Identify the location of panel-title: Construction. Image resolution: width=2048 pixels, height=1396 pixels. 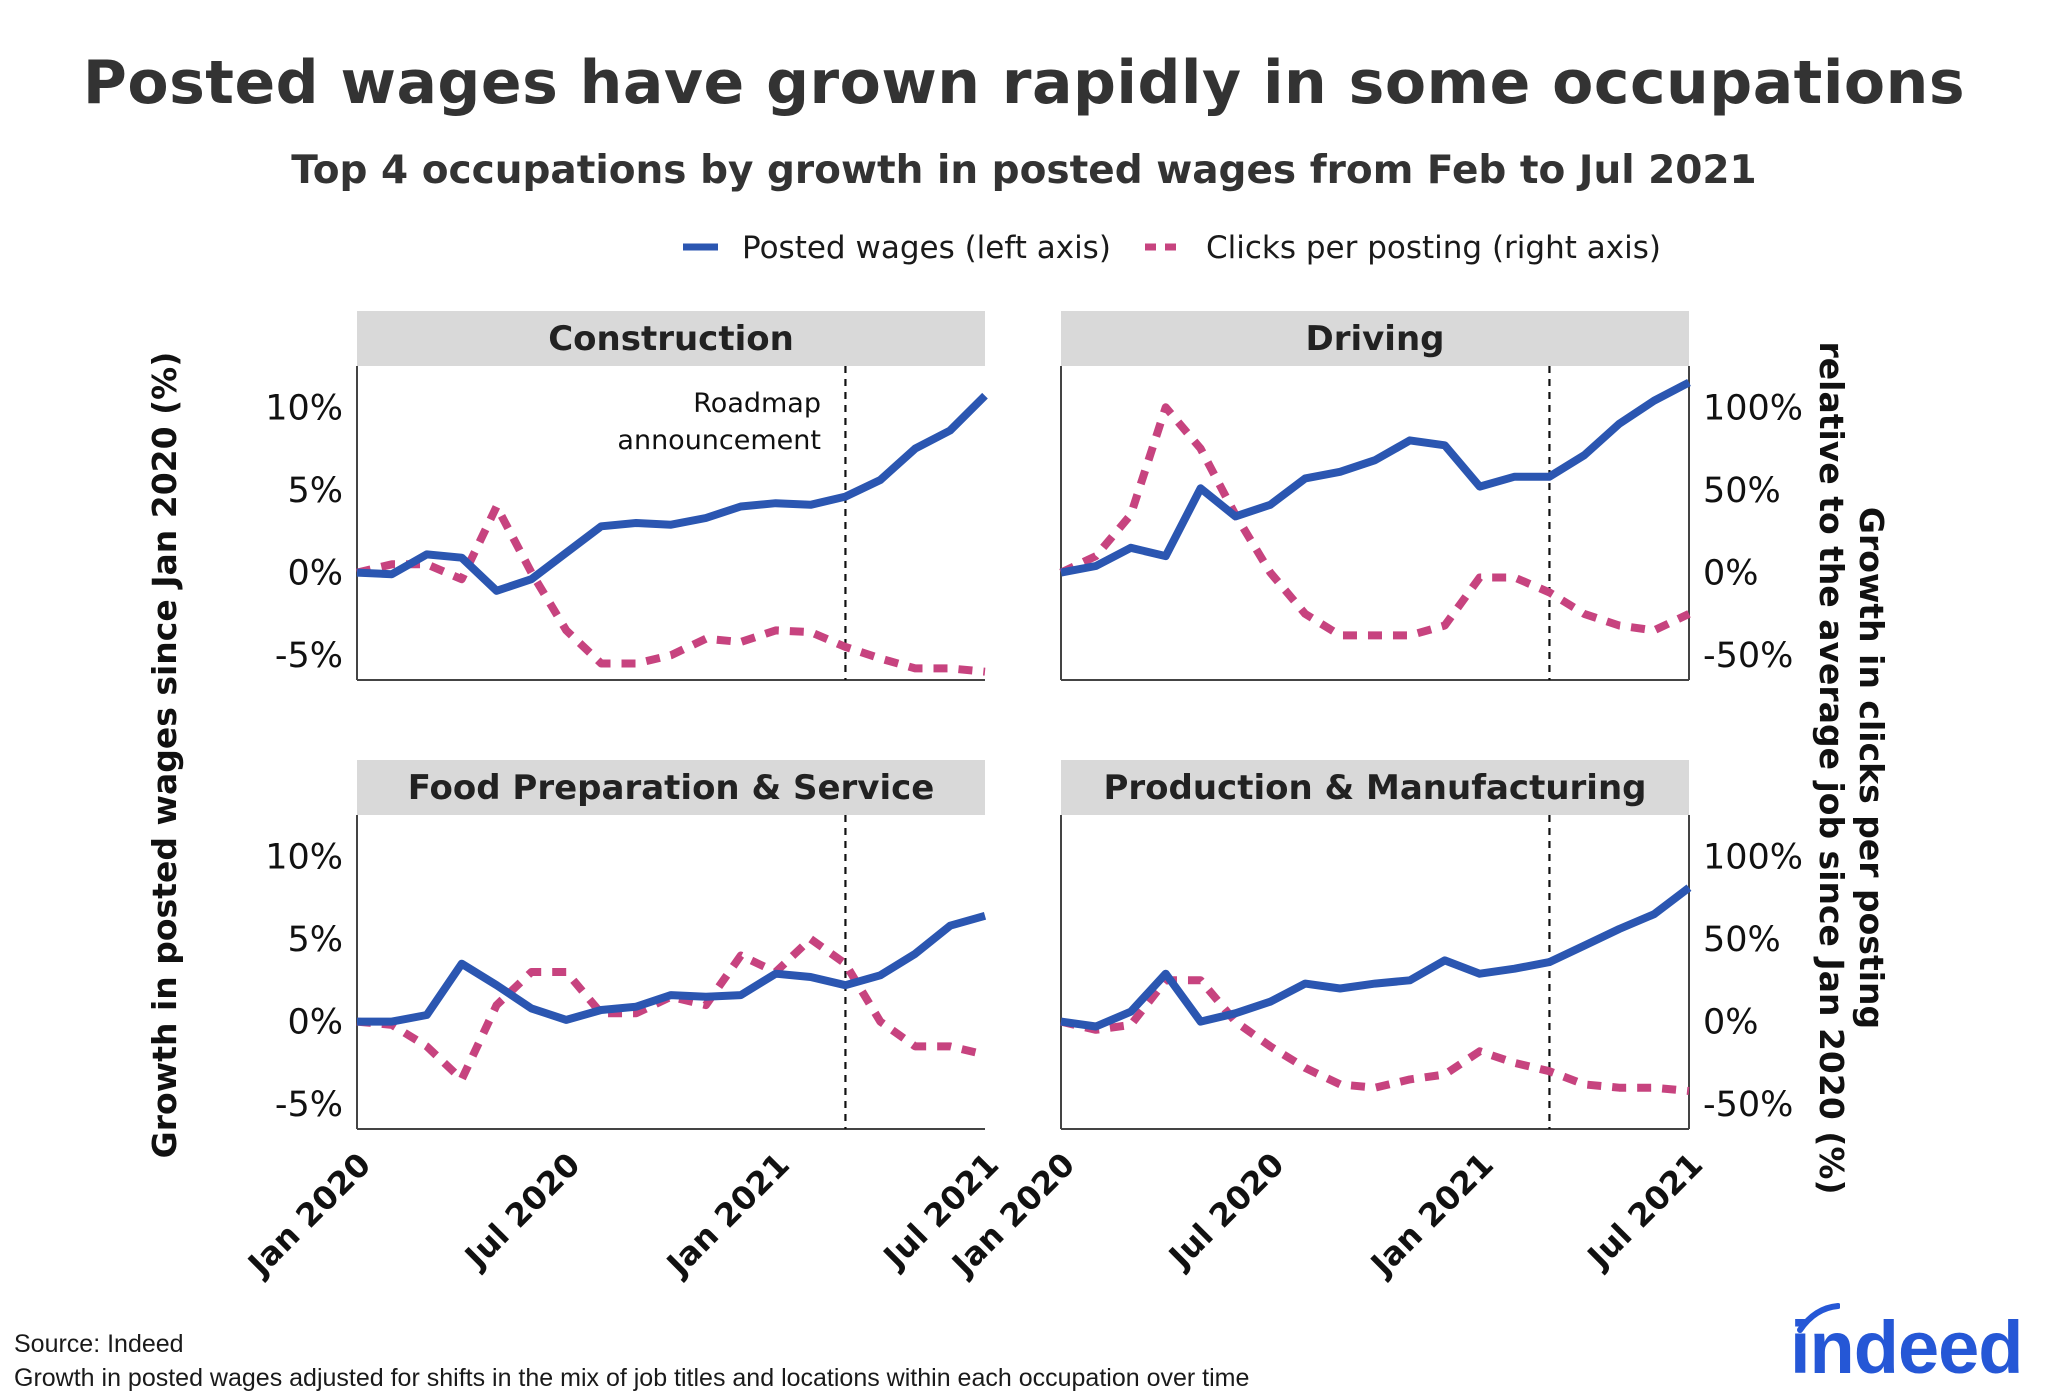
(671, 339).